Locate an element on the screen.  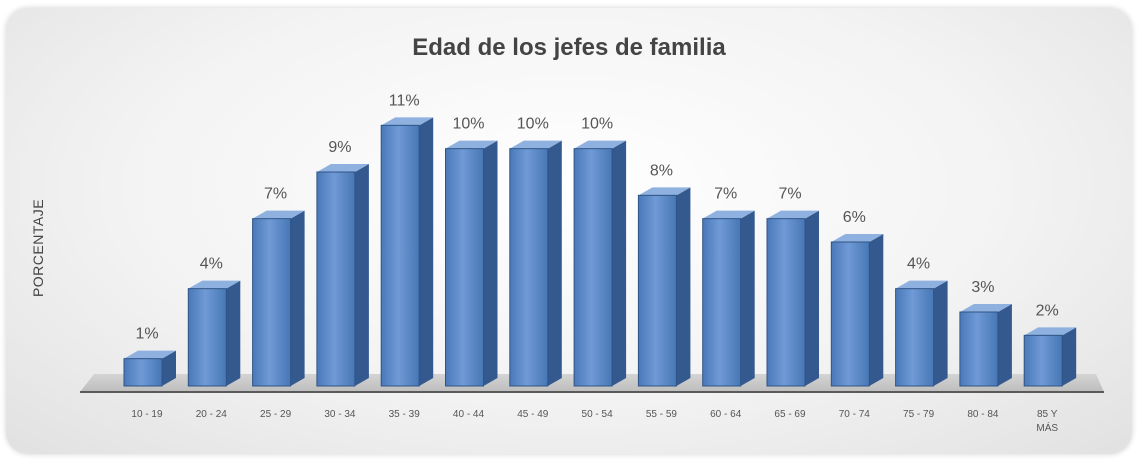
chart-title: Edad de los jefes de familia is located at coordinates (569, 47).